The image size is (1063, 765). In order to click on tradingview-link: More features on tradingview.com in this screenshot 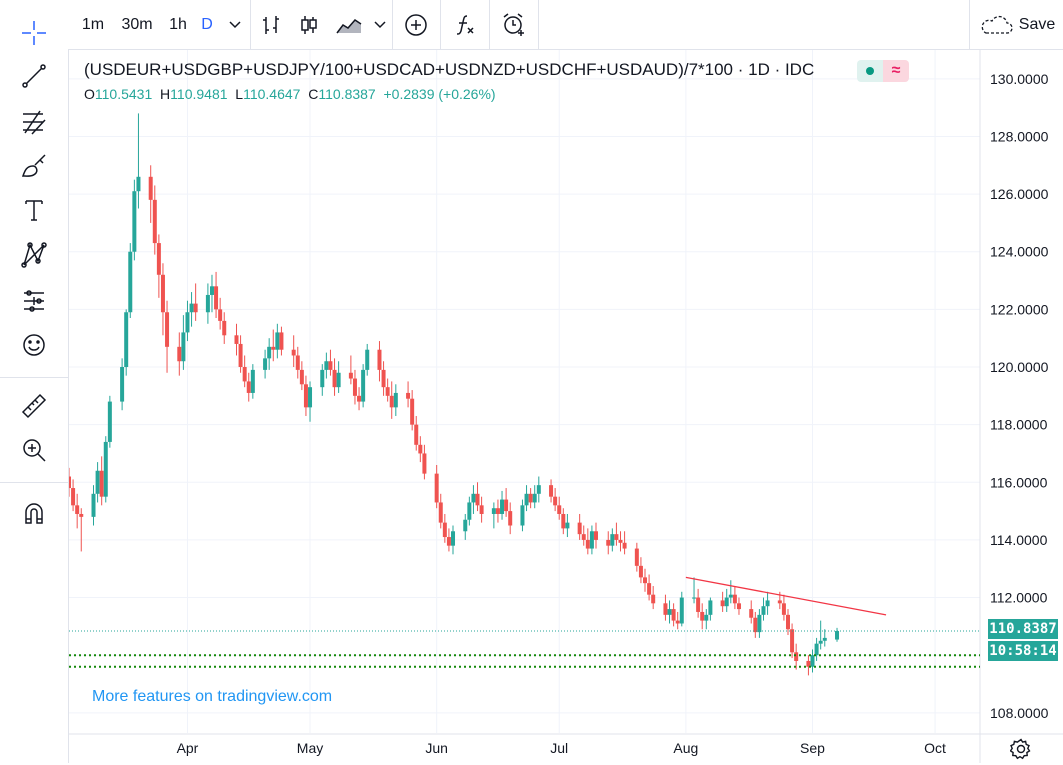, I will do `click(212, 696)`.